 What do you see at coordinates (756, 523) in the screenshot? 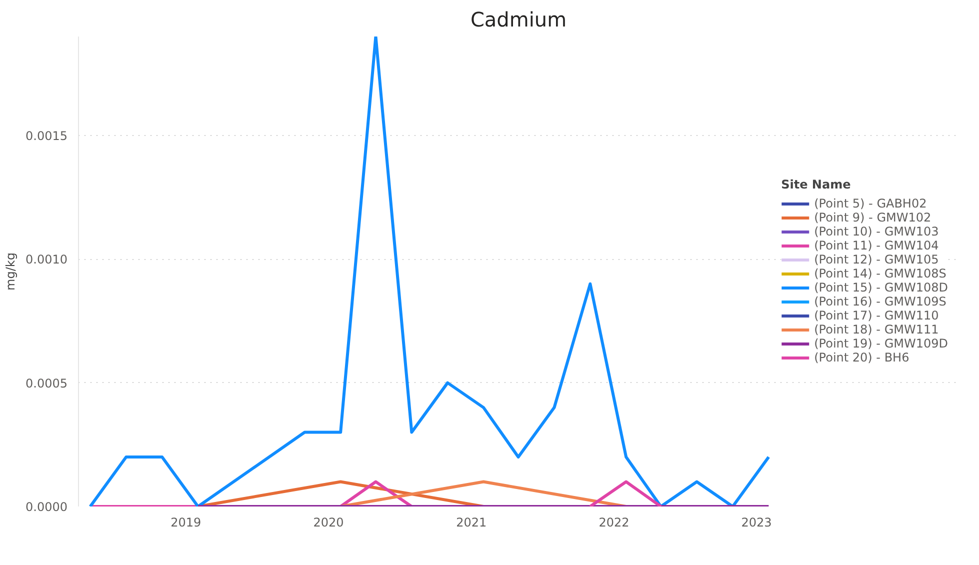
I see `x-tick-label: 2023` at bounding box center [756, 523].